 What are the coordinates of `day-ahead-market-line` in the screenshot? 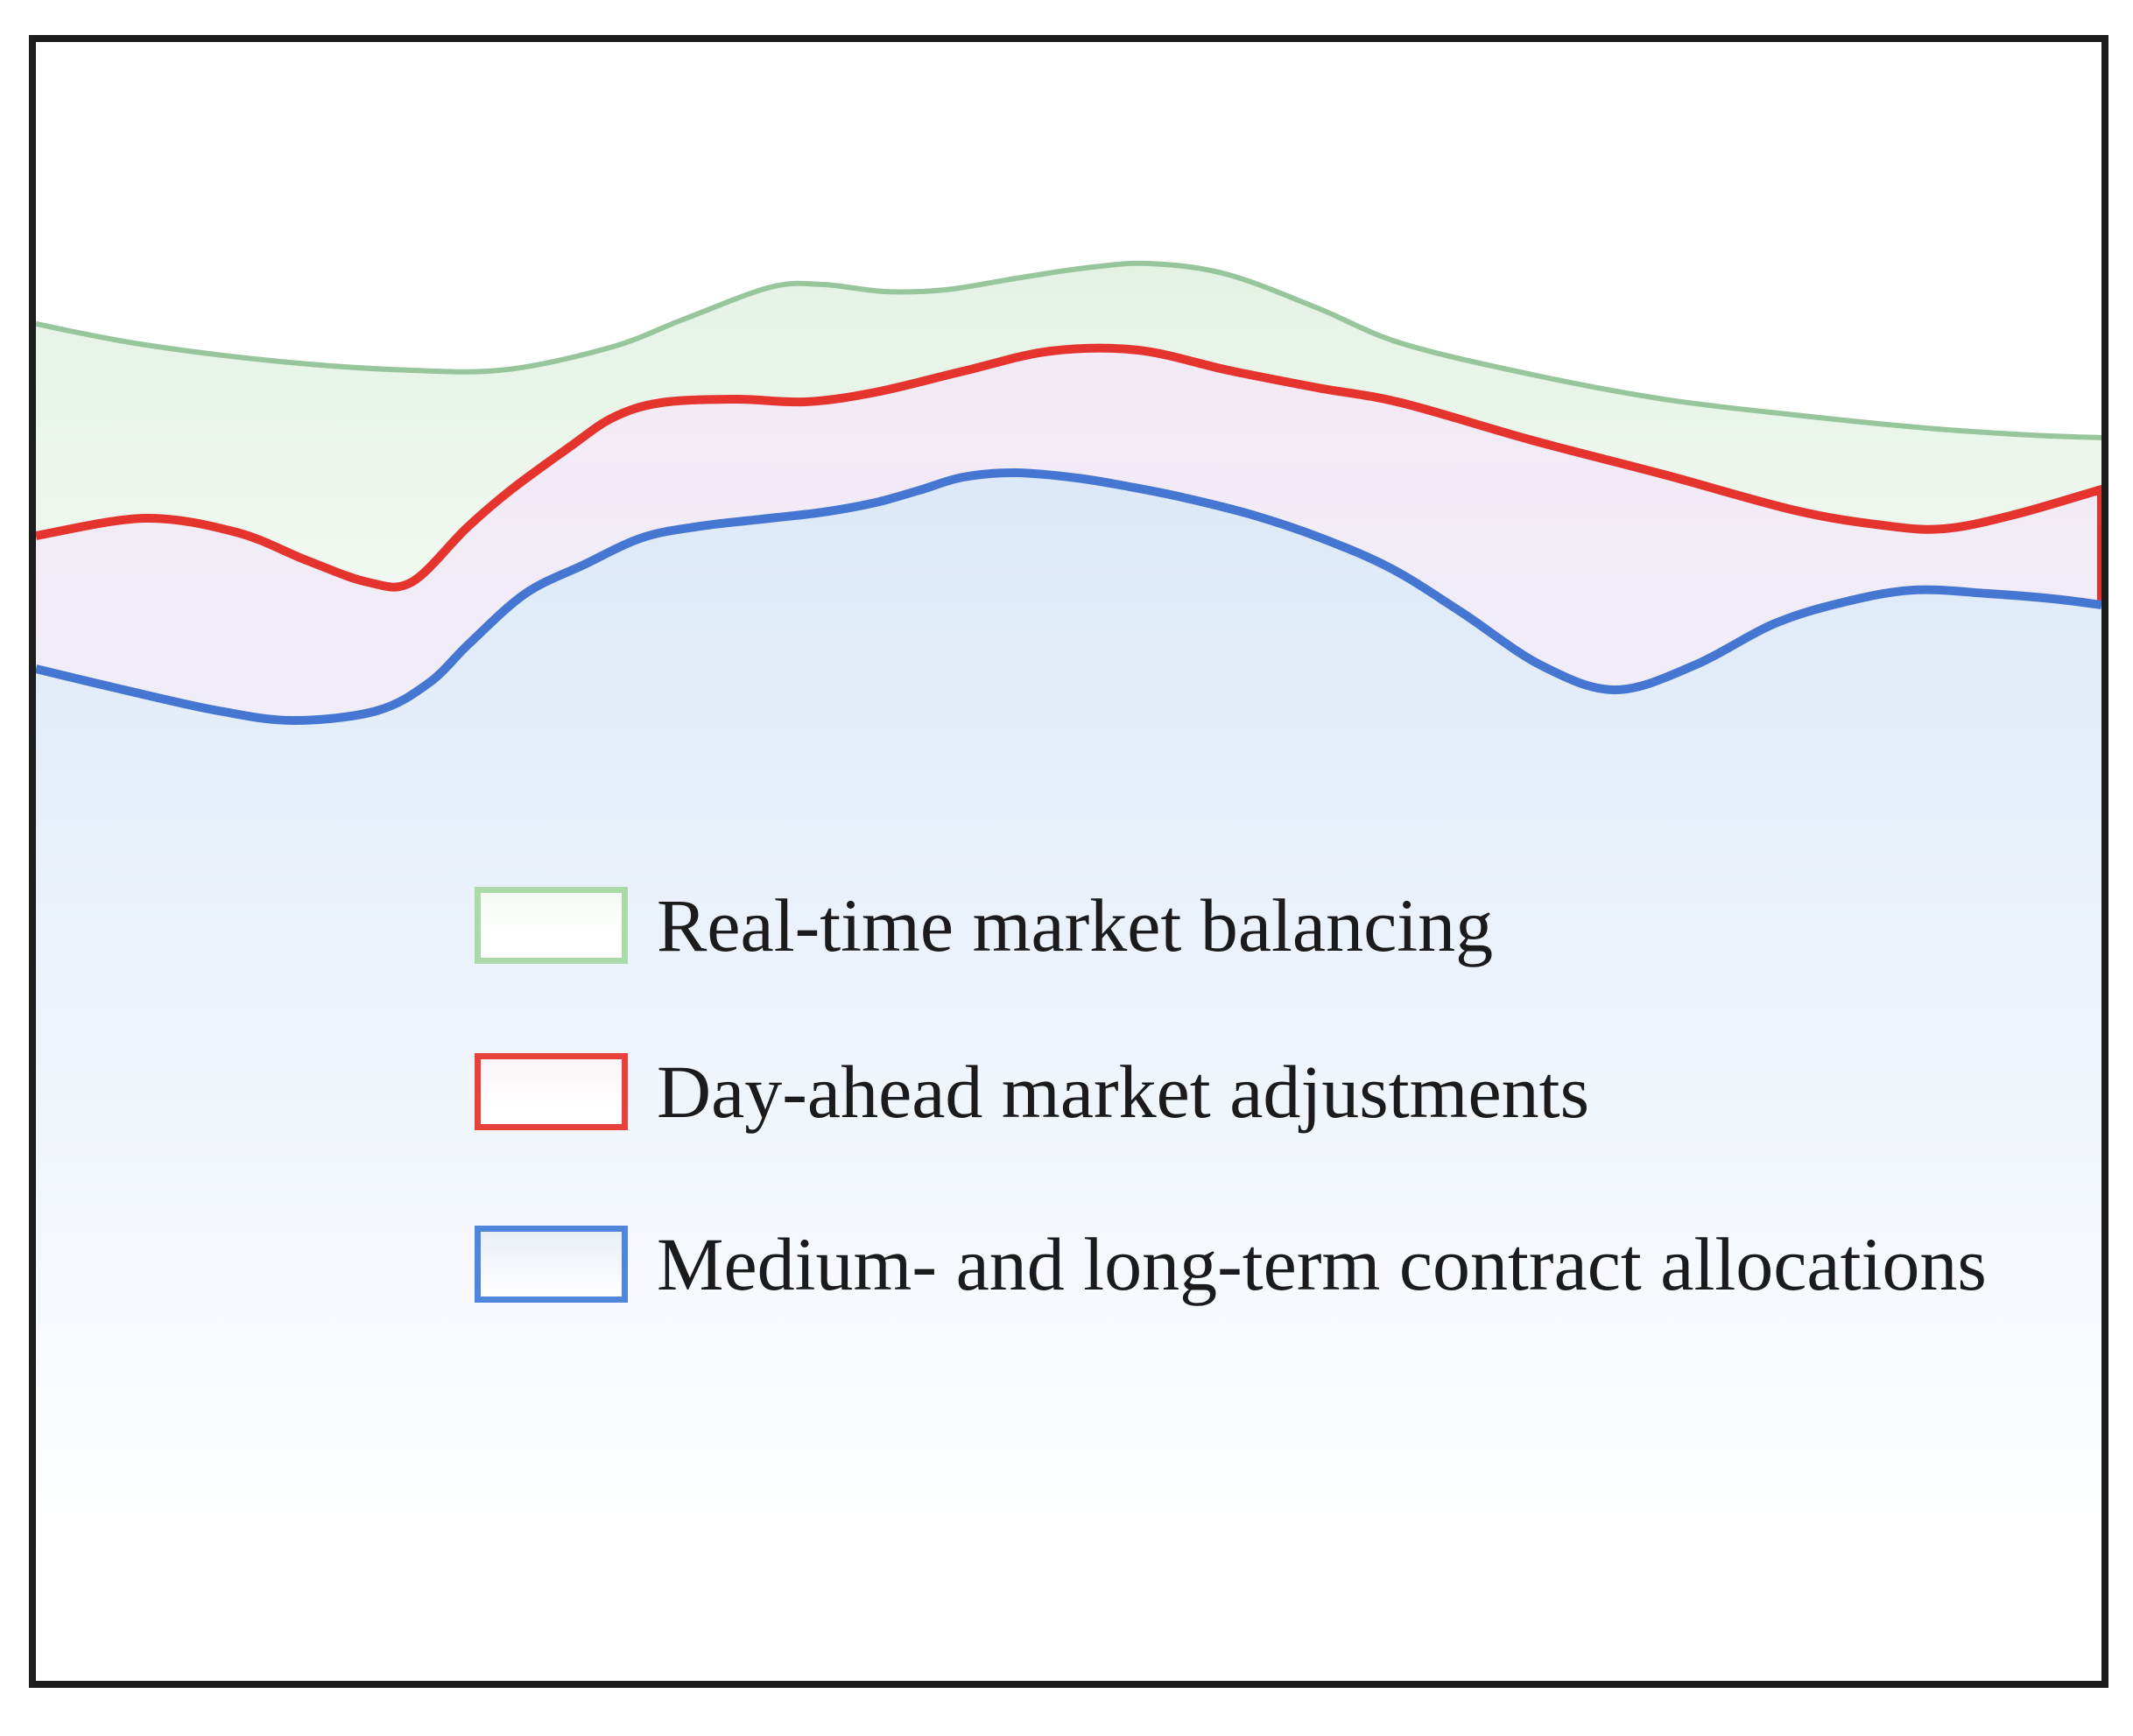 It's located at (1068, 472).